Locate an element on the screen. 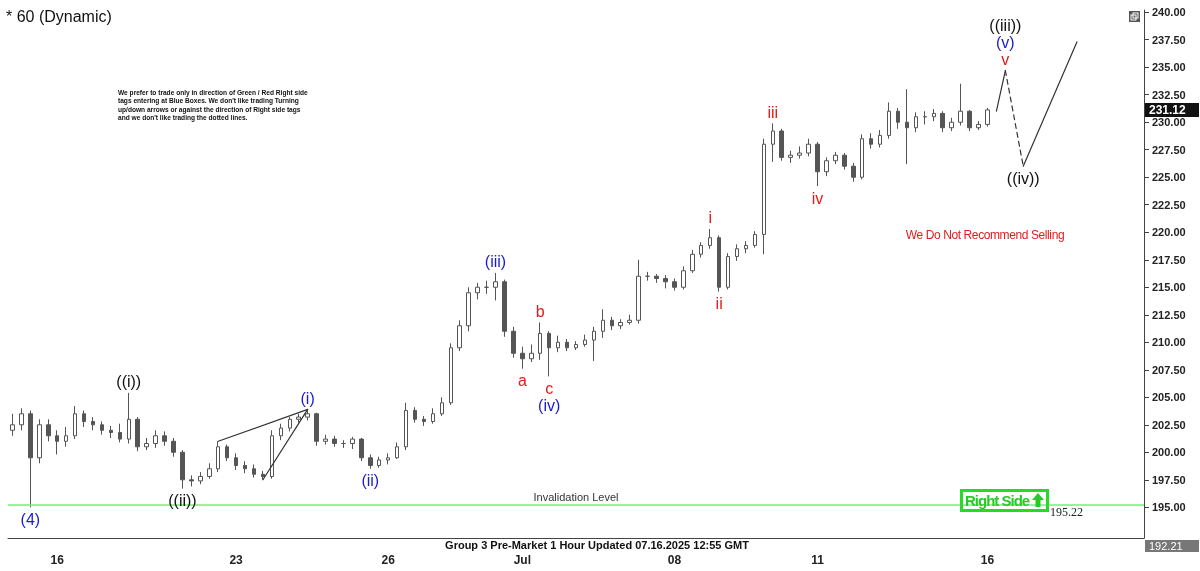 The image size is (1200, 571). annotation: (iii) is located at coordinates (495, 262).